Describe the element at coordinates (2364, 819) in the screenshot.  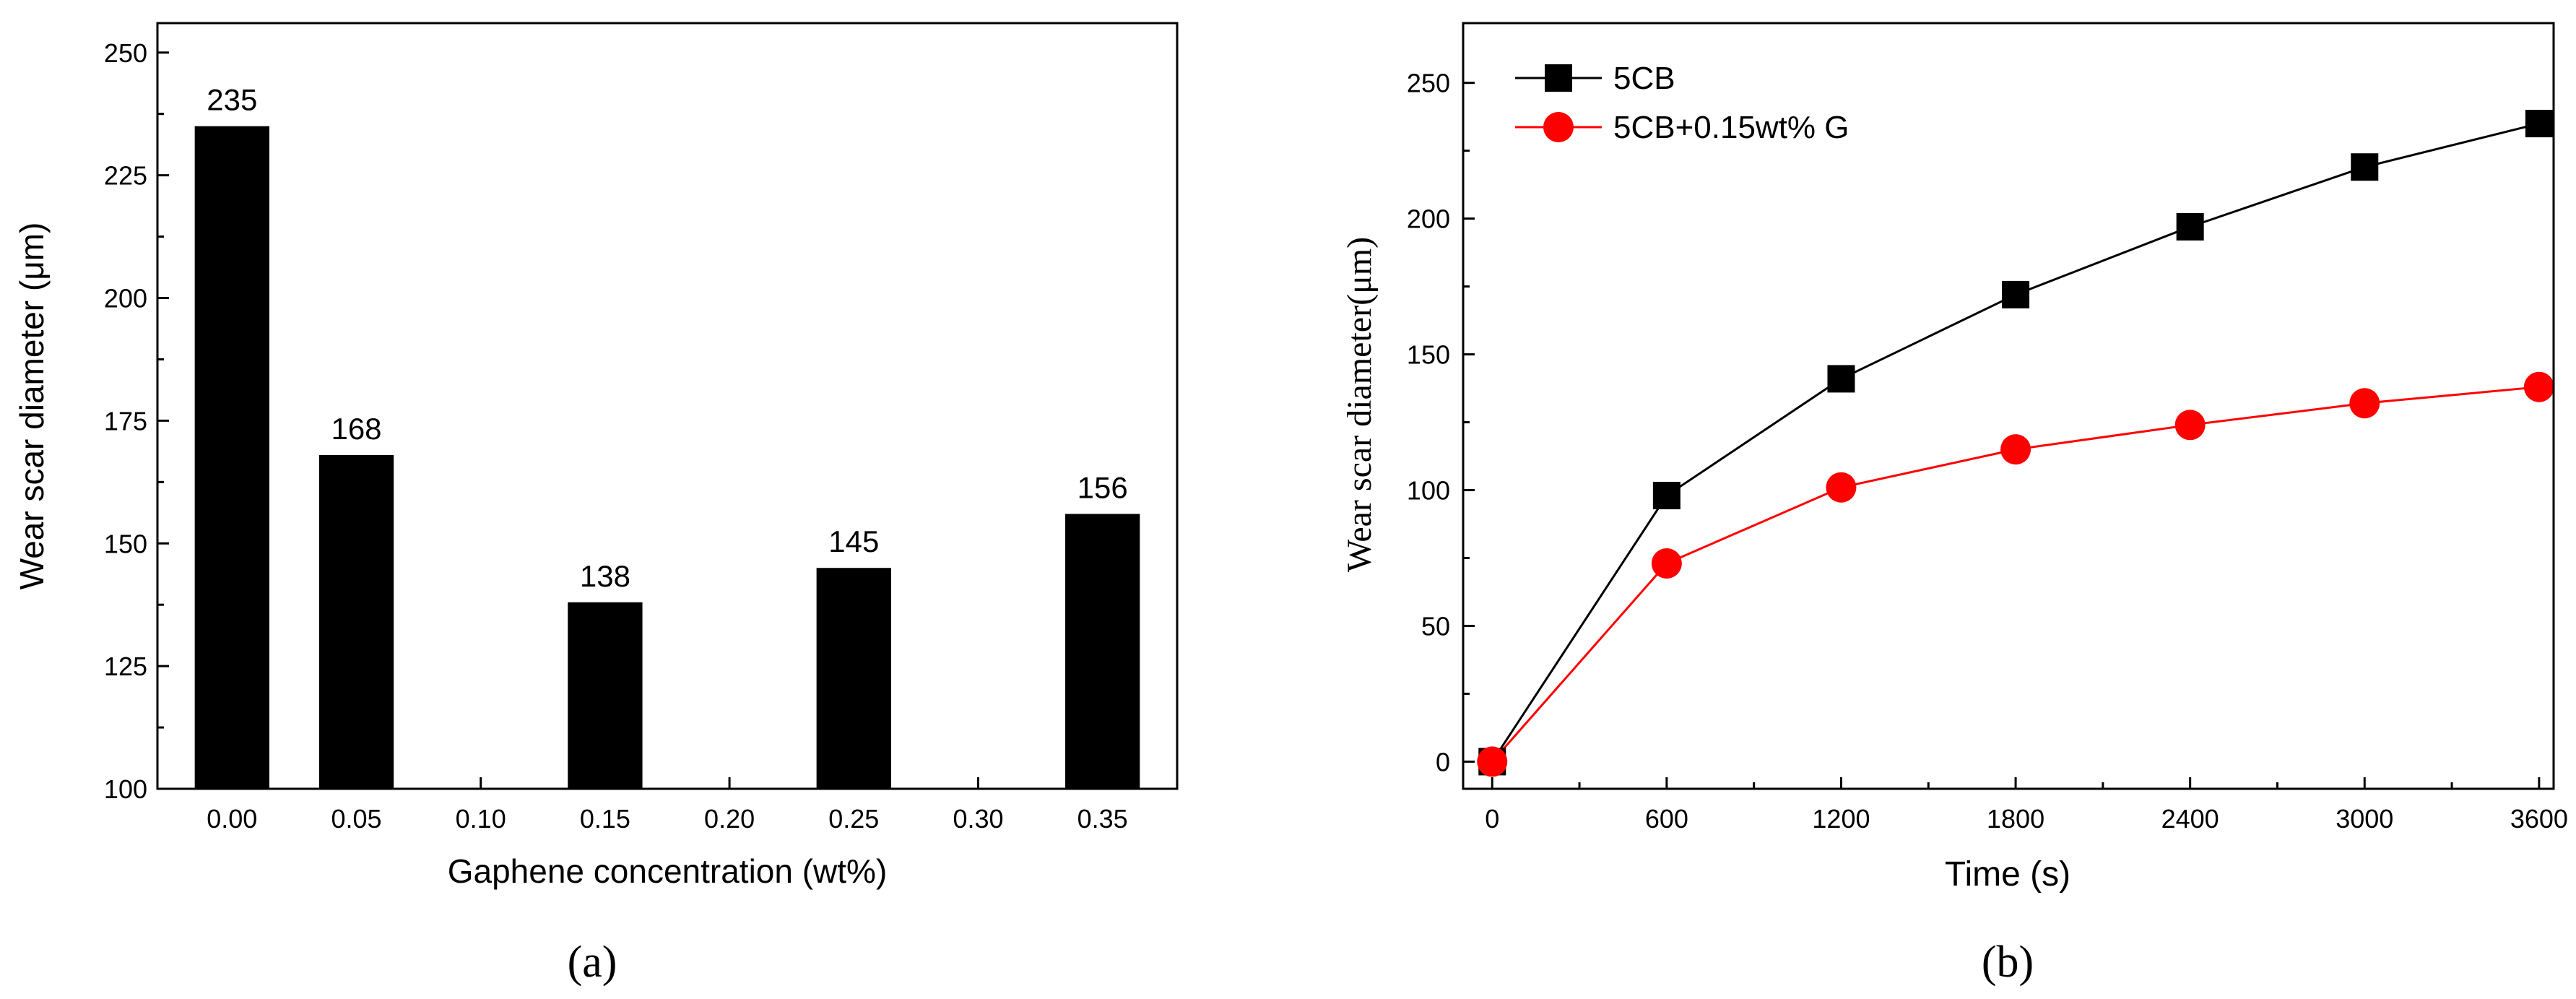
I see `panel-b-x-tick-label-3000: 3000` at that location.